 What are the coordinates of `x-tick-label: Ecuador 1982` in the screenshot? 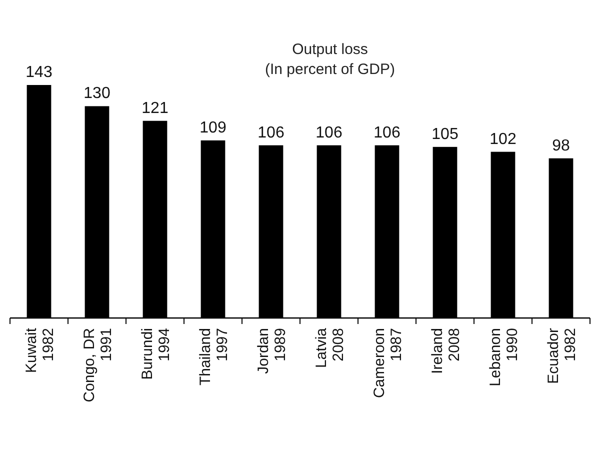 It's located at (562, 356).